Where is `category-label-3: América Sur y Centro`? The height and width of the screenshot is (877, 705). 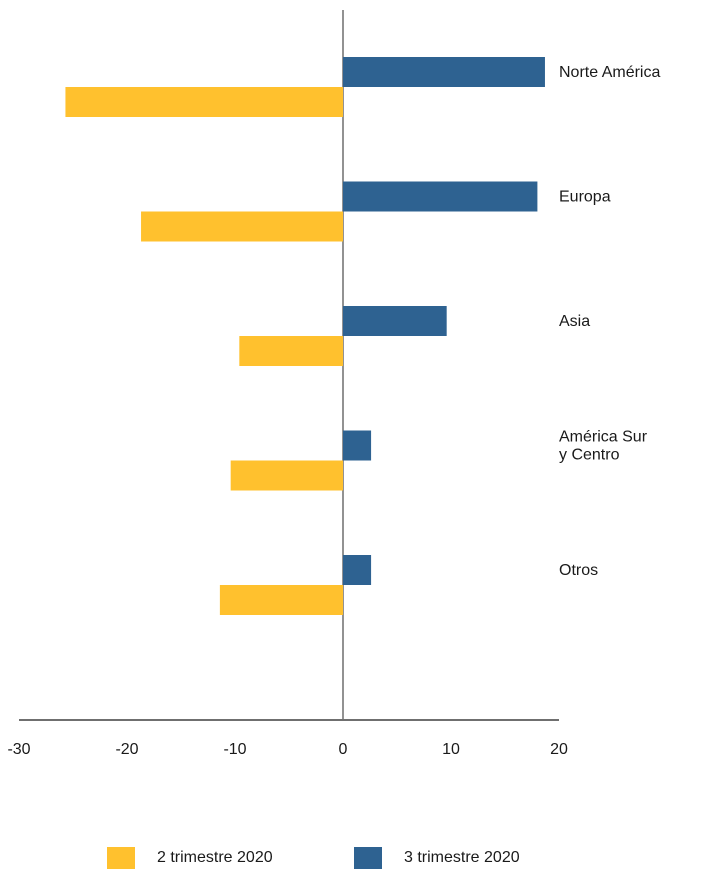 category-label-3: América Sur y Centro is located at coordinates (603, 446).